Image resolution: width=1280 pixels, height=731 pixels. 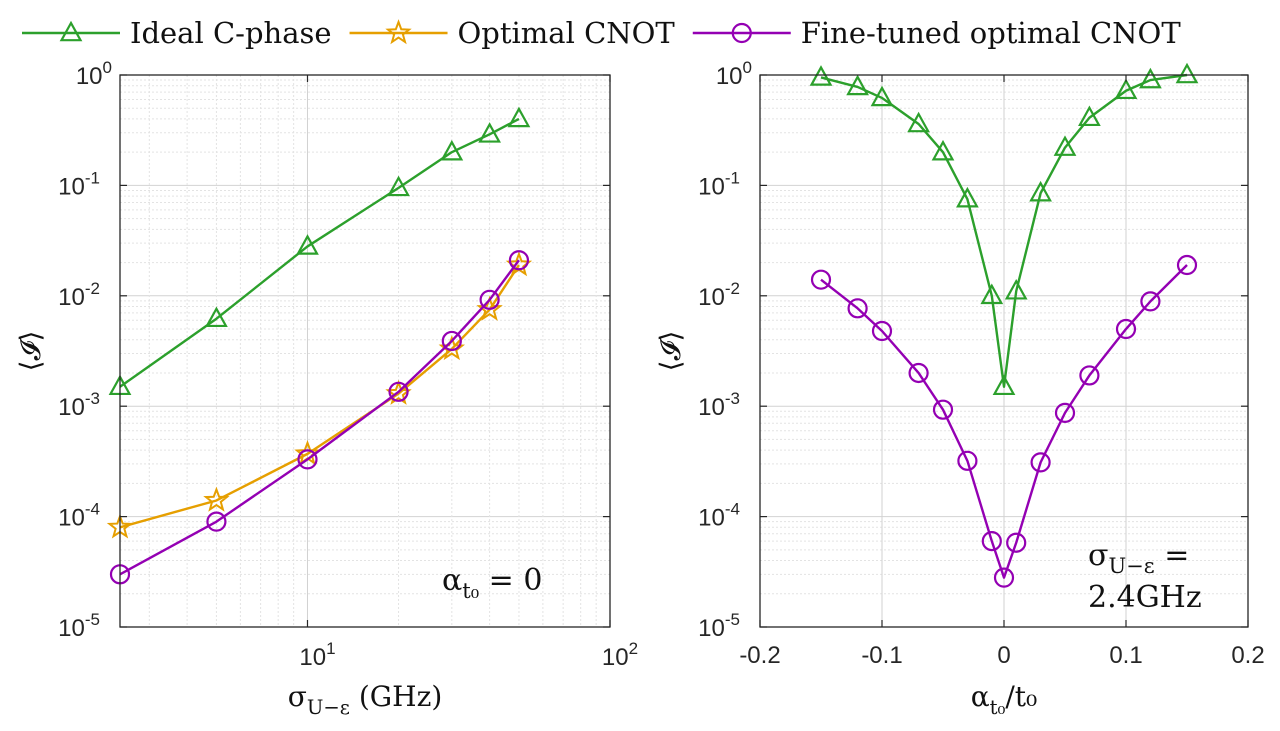 What do you see at coordinates (1145, 597) in the screenshot?
I see `annotation: 2.4GHz` at bounding box center [1145, 597].